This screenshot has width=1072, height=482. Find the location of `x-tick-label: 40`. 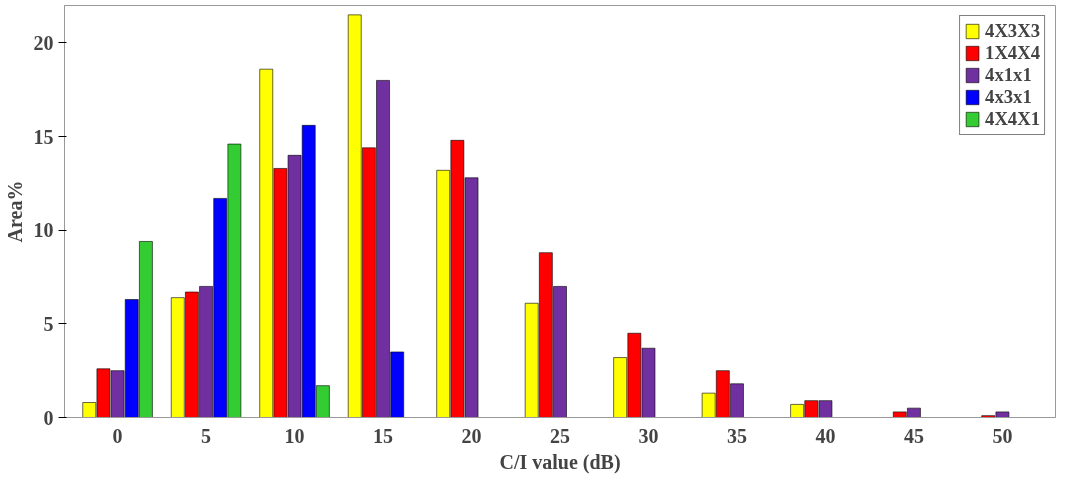

x-tick-label: 40 is located at coordinates (825, 435).